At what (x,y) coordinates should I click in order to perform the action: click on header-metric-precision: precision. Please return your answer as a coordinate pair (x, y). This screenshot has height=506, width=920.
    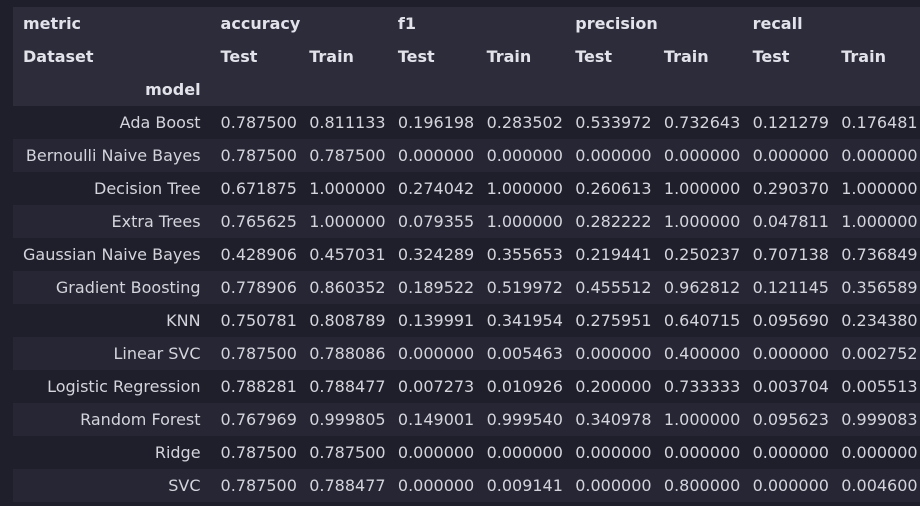
    Looking at the image, I should click on (616, 23).